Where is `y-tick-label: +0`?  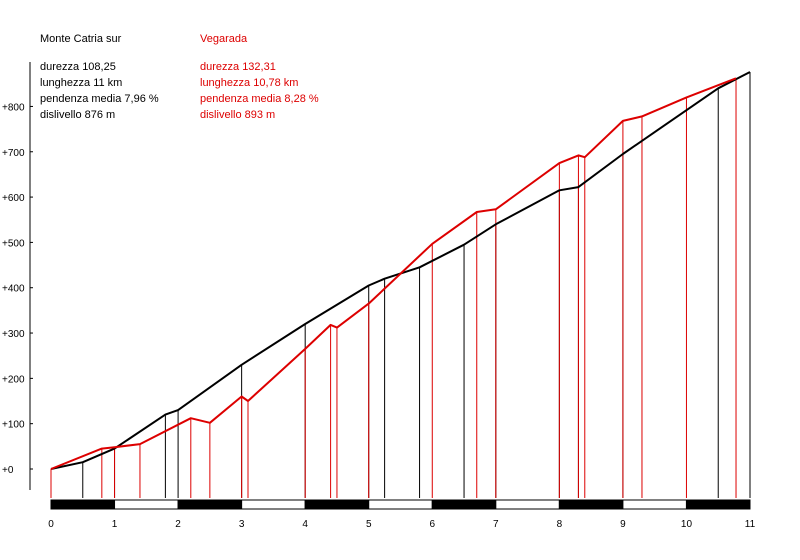 y-tick-label: +0 is located at coordinates (8, 470).